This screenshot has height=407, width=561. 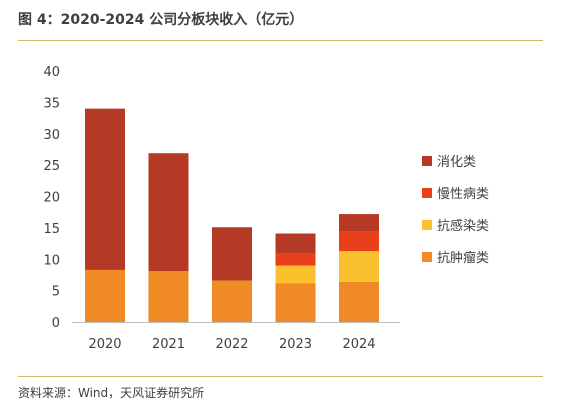 I want to click on y-tick-label: 20, so click(x=51, y=198).